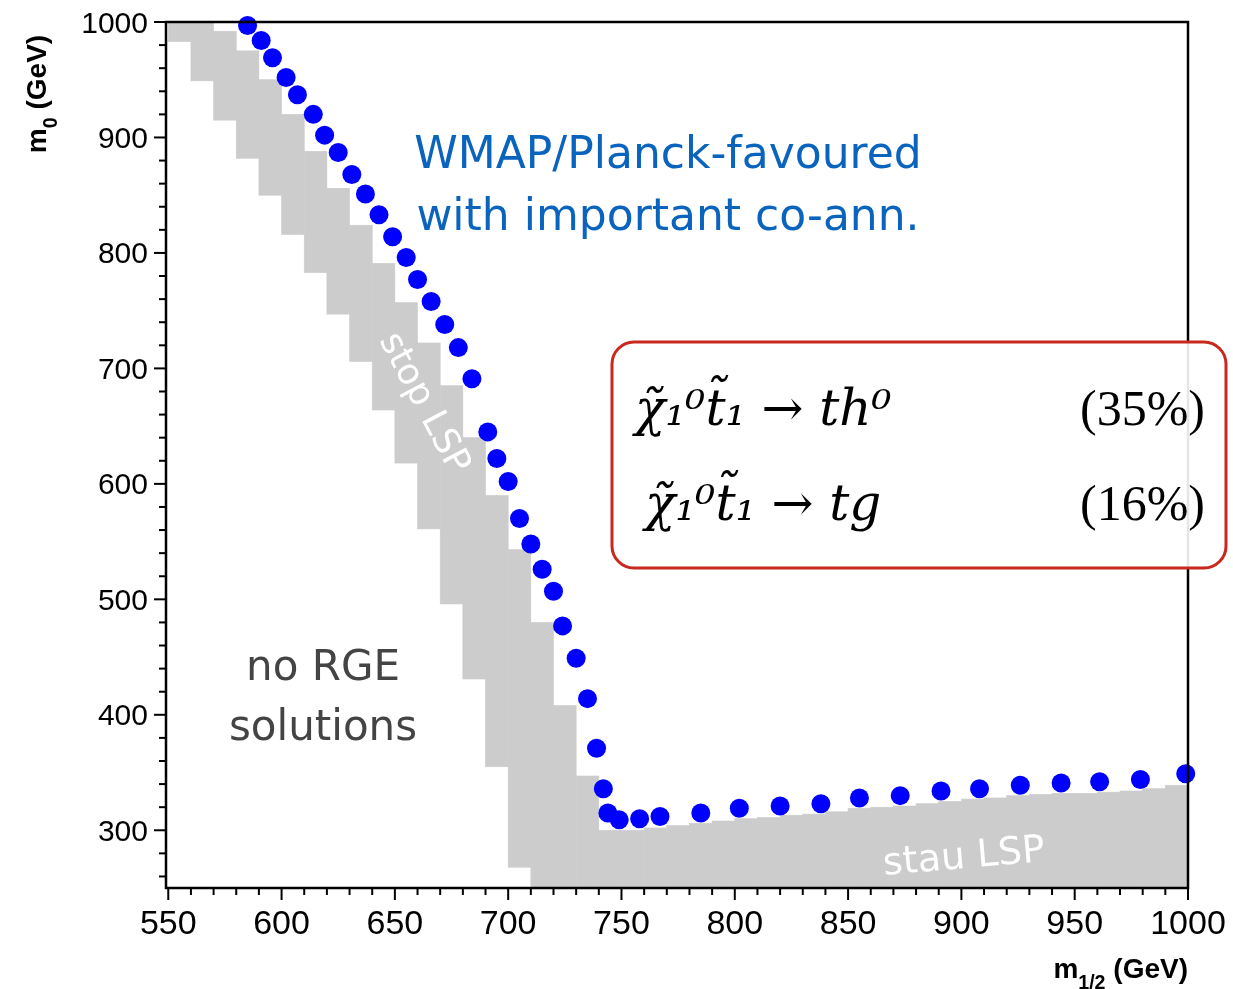 This screenshot has height=989, width=1233. Describe the element at coordinates (1142, 503) in the screenshot. I see `annotation: (16%)` at that location.